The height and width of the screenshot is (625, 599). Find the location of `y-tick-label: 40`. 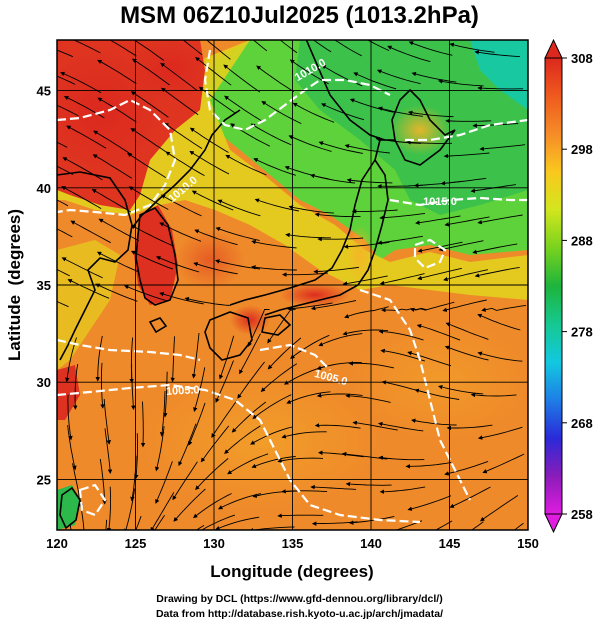

y-tick-label: 40 is located at coordinates (44, 188).